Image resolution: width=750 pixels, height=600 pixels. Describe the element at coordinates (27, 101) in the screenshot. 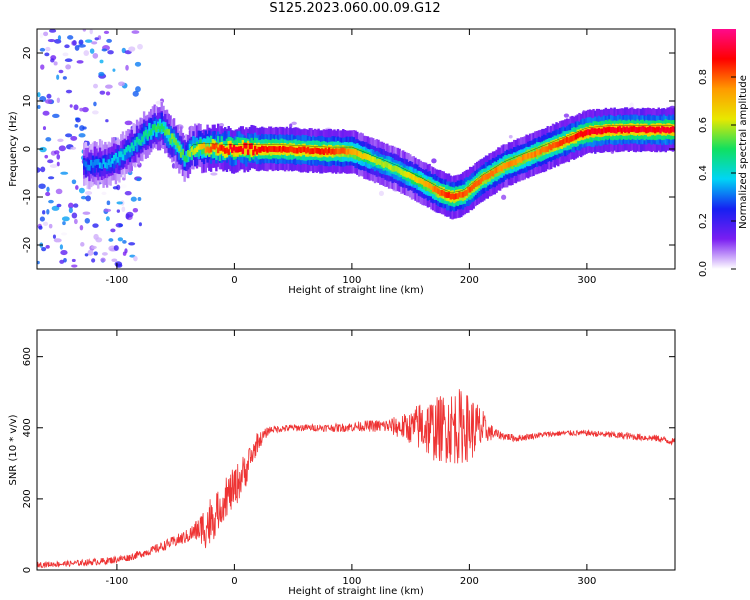

I see `y-tick-label: 10` at that location.